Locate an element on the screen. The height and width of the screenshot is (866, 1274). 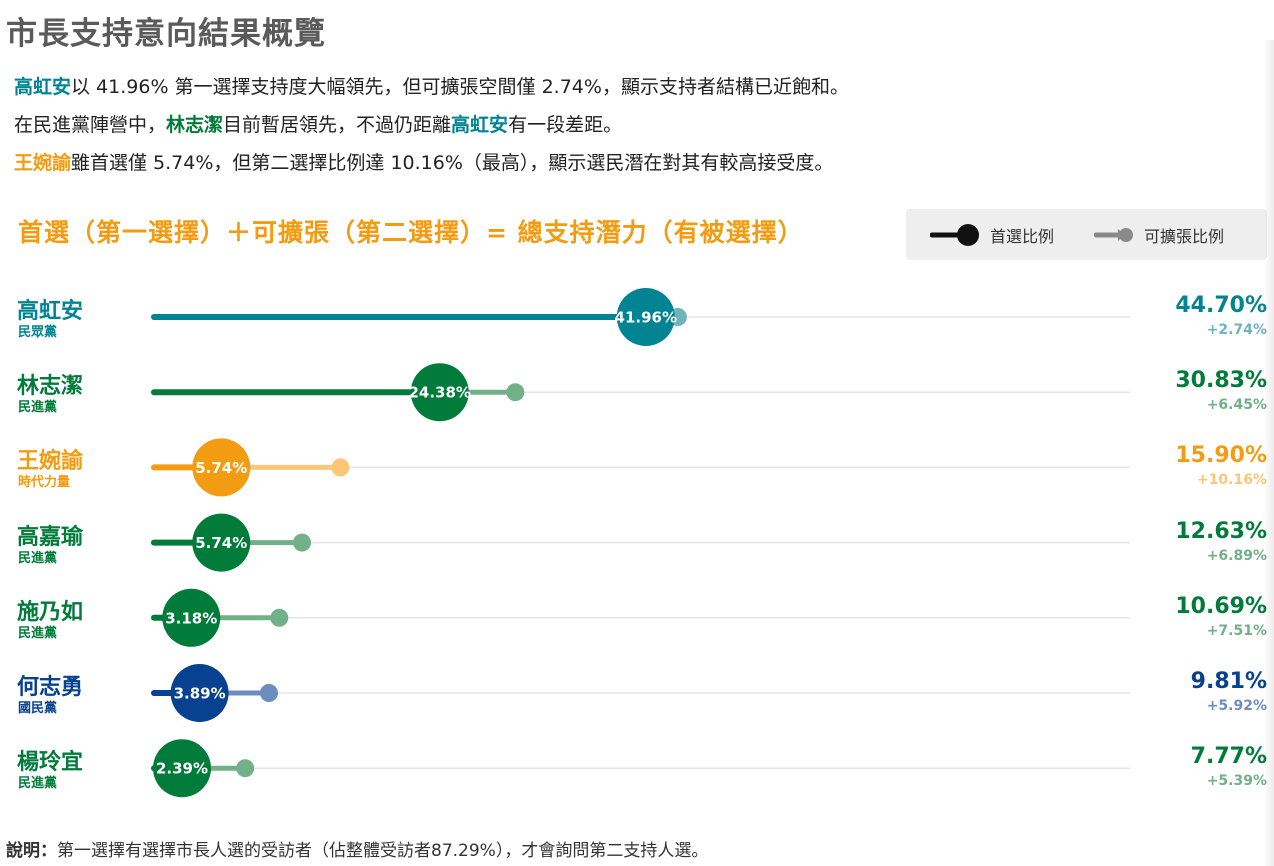
legend-label-expandable: 可擴張比例 is located at coordinates (1184, 236).